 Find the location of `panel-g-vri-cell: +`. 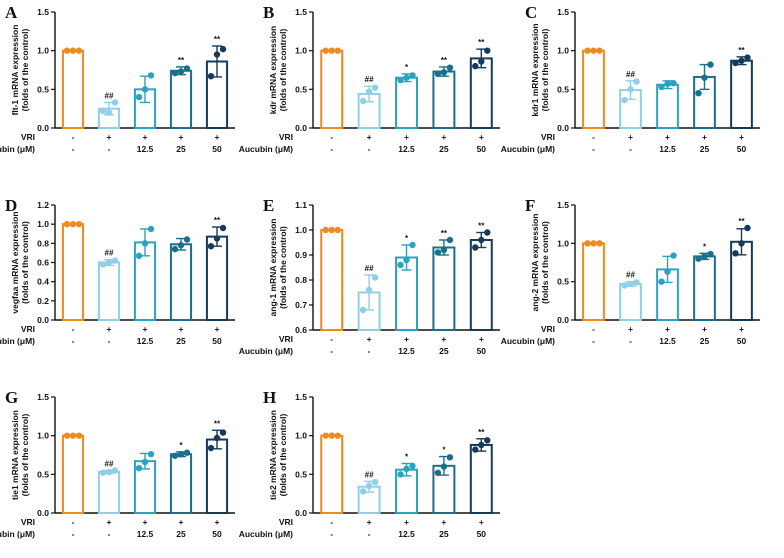

panel-g-vri-cell: + is located at coordinates (145, 522).